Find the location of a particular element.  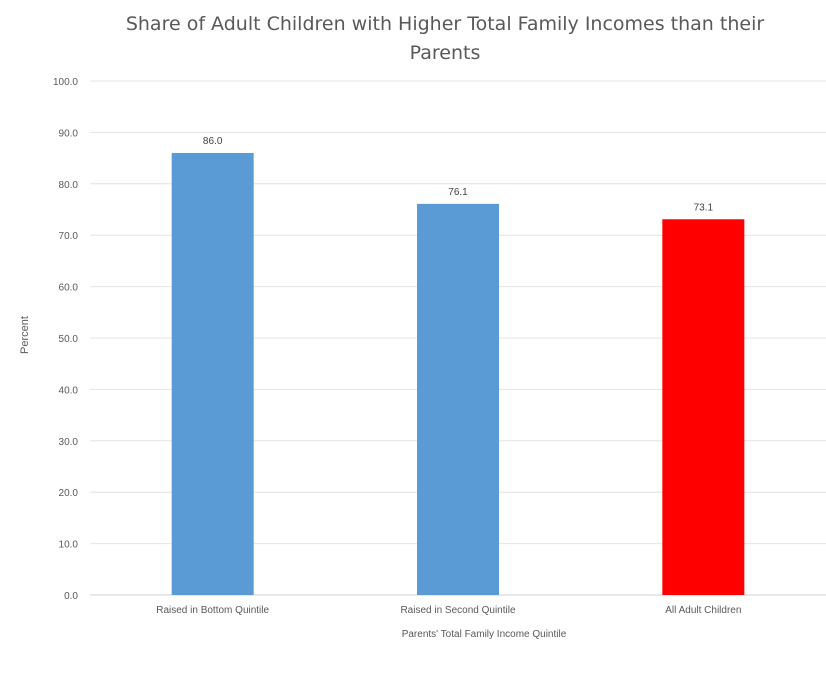

x-axis-label: Parents' Total Family Income Quintile is located at coordinates (484, 634).